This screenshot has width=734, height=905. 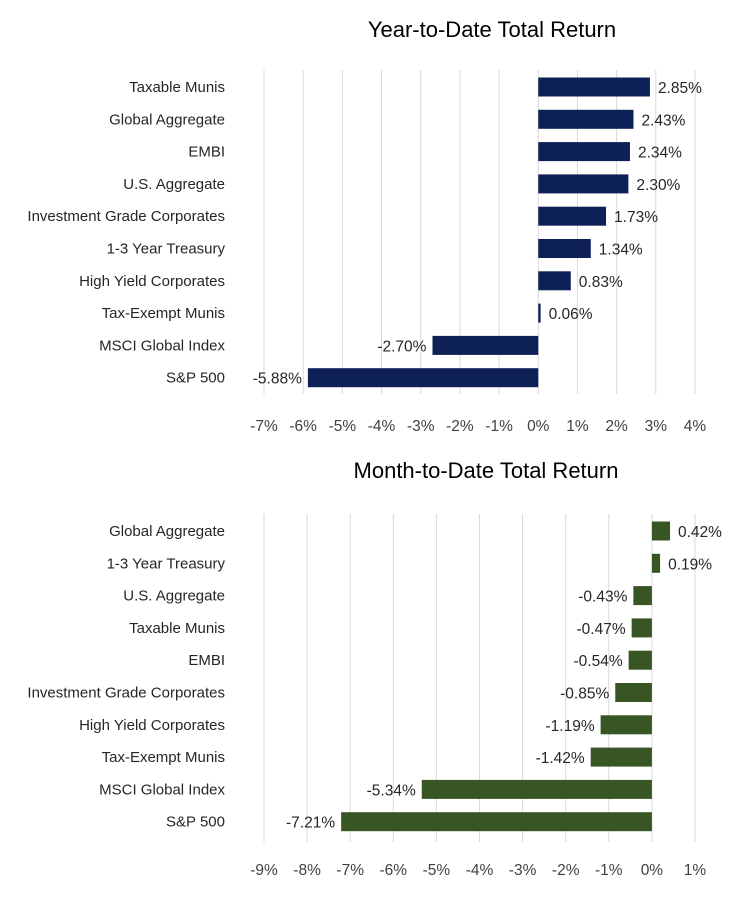 I want to click on x-tick-label: 2%, so click(x=616, y=426).